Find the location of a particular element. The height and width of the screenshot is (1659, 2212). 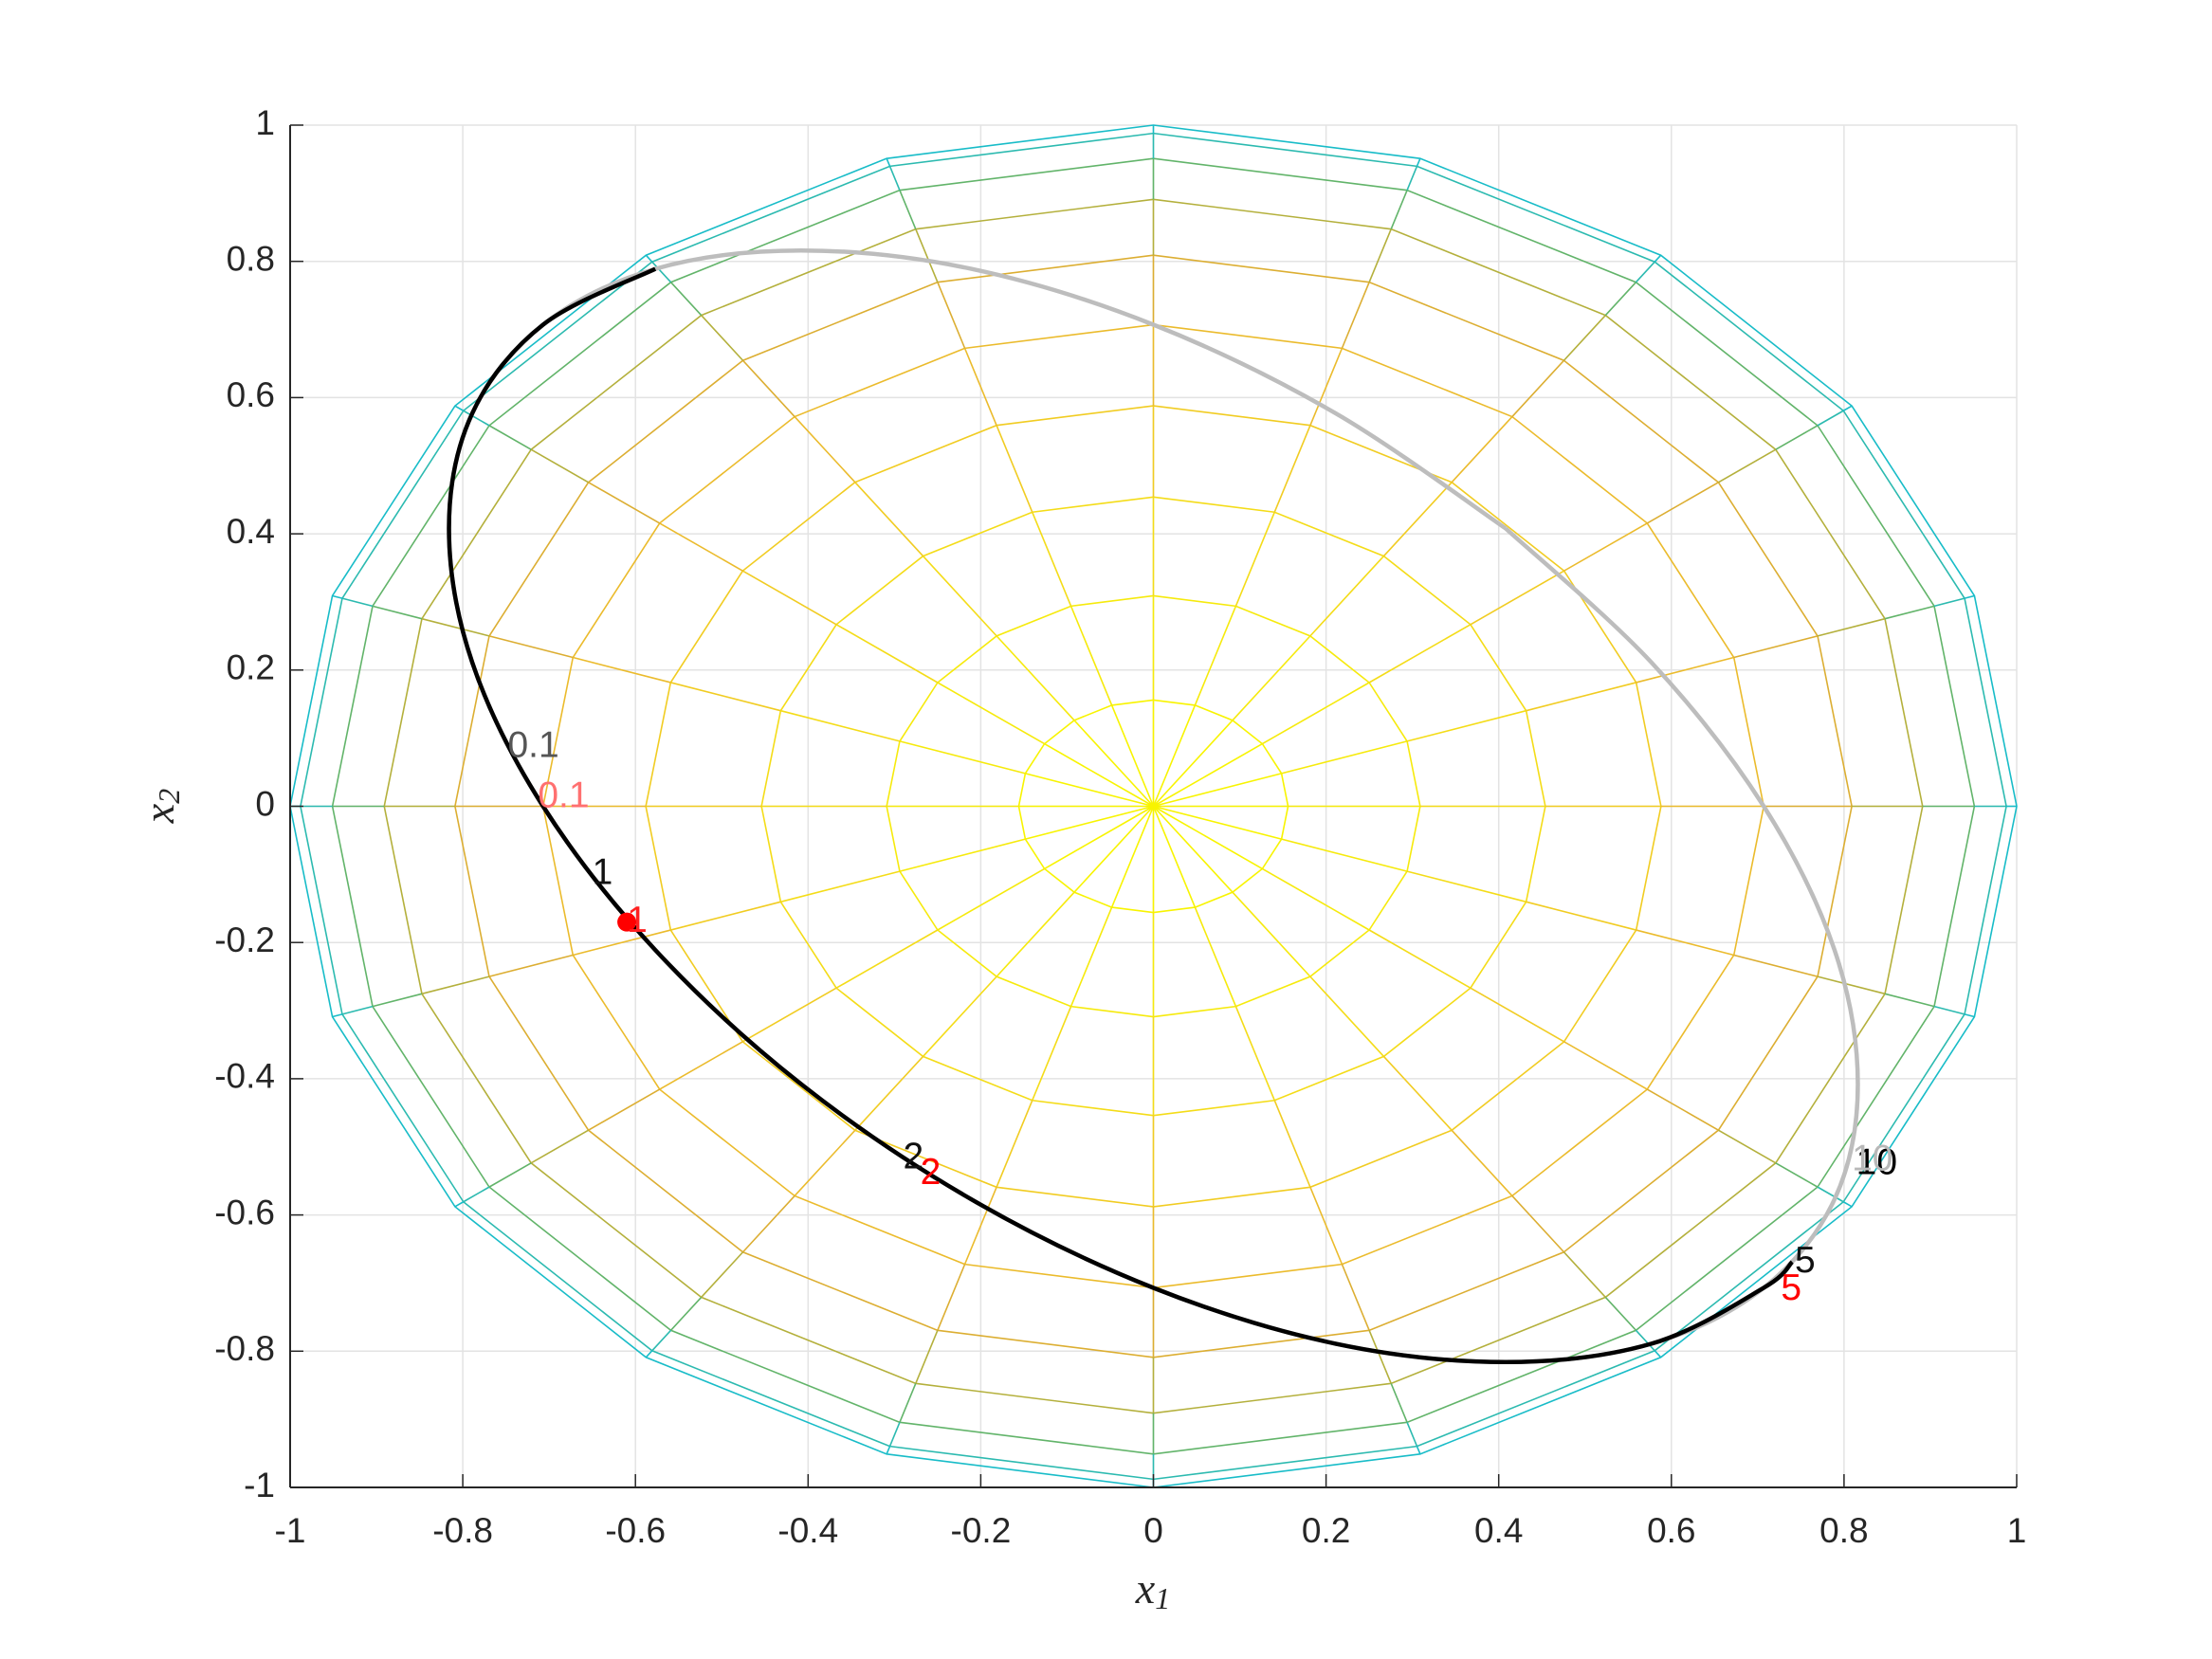

annotation-label: 10 is located at coordinates (1876, 1162).